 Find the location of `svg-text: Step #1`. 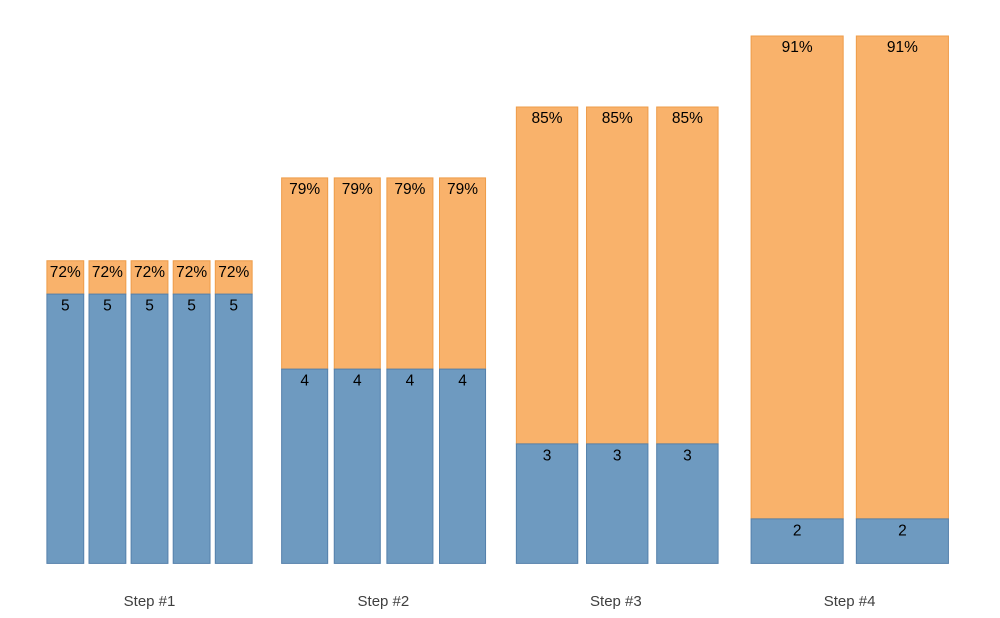

svg-text: Step #1 is located at coordinates (150, 601).